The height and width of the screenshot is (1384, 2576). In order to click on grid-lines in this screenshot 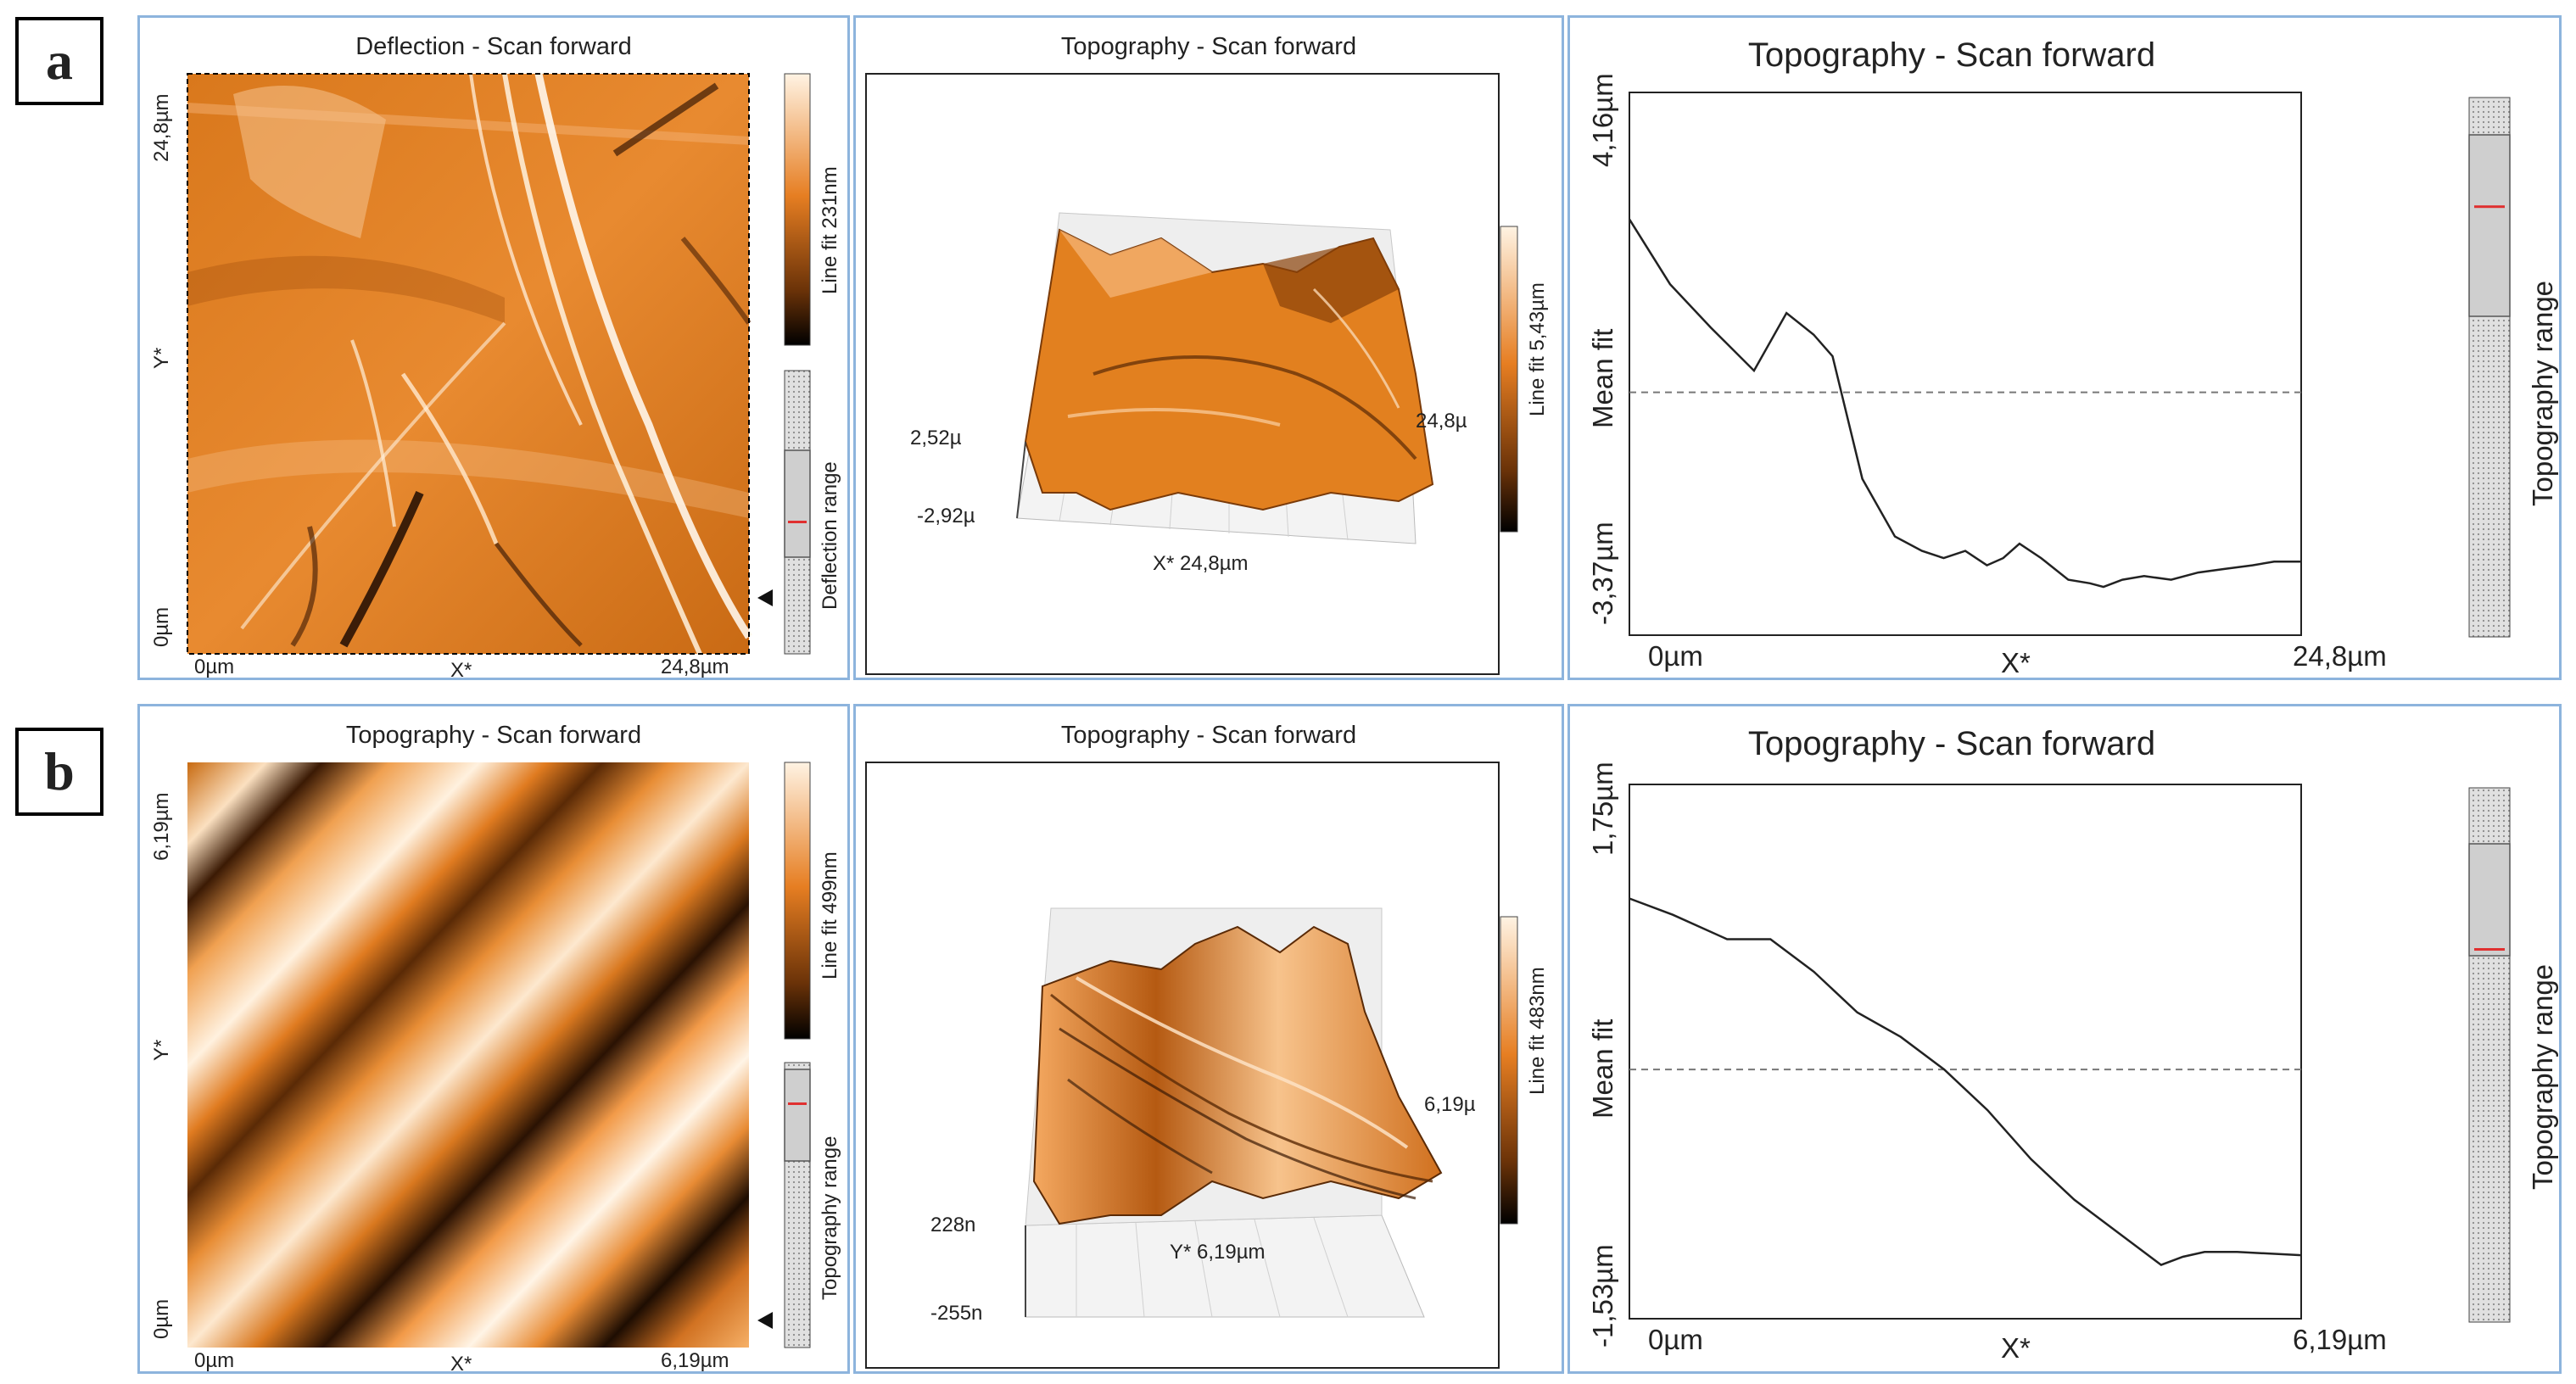, I will do `click(1212, 1267)`.